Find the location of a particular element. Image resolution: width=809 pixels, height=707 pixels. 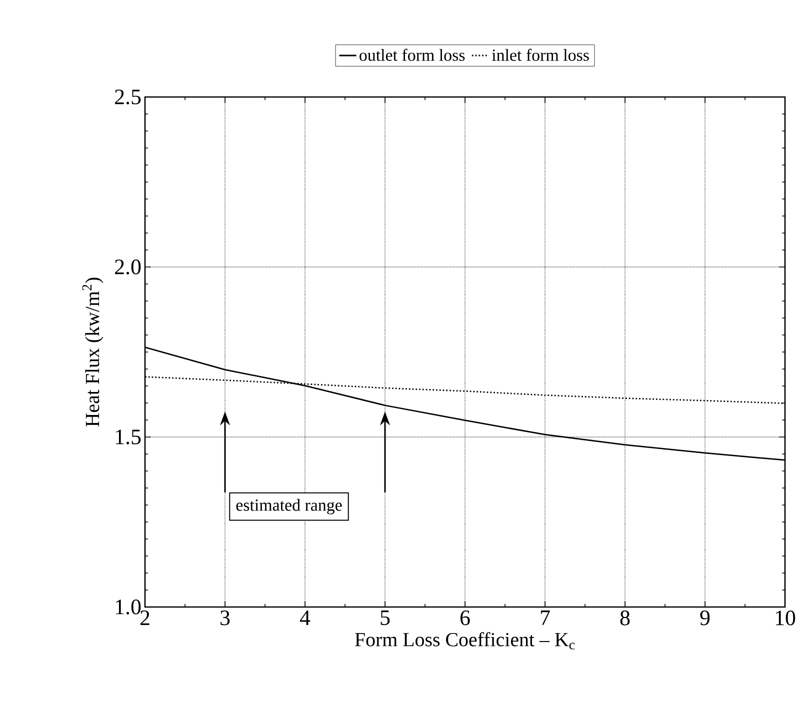

legend-label: outlet form loss is located at coordinates (412, 54).